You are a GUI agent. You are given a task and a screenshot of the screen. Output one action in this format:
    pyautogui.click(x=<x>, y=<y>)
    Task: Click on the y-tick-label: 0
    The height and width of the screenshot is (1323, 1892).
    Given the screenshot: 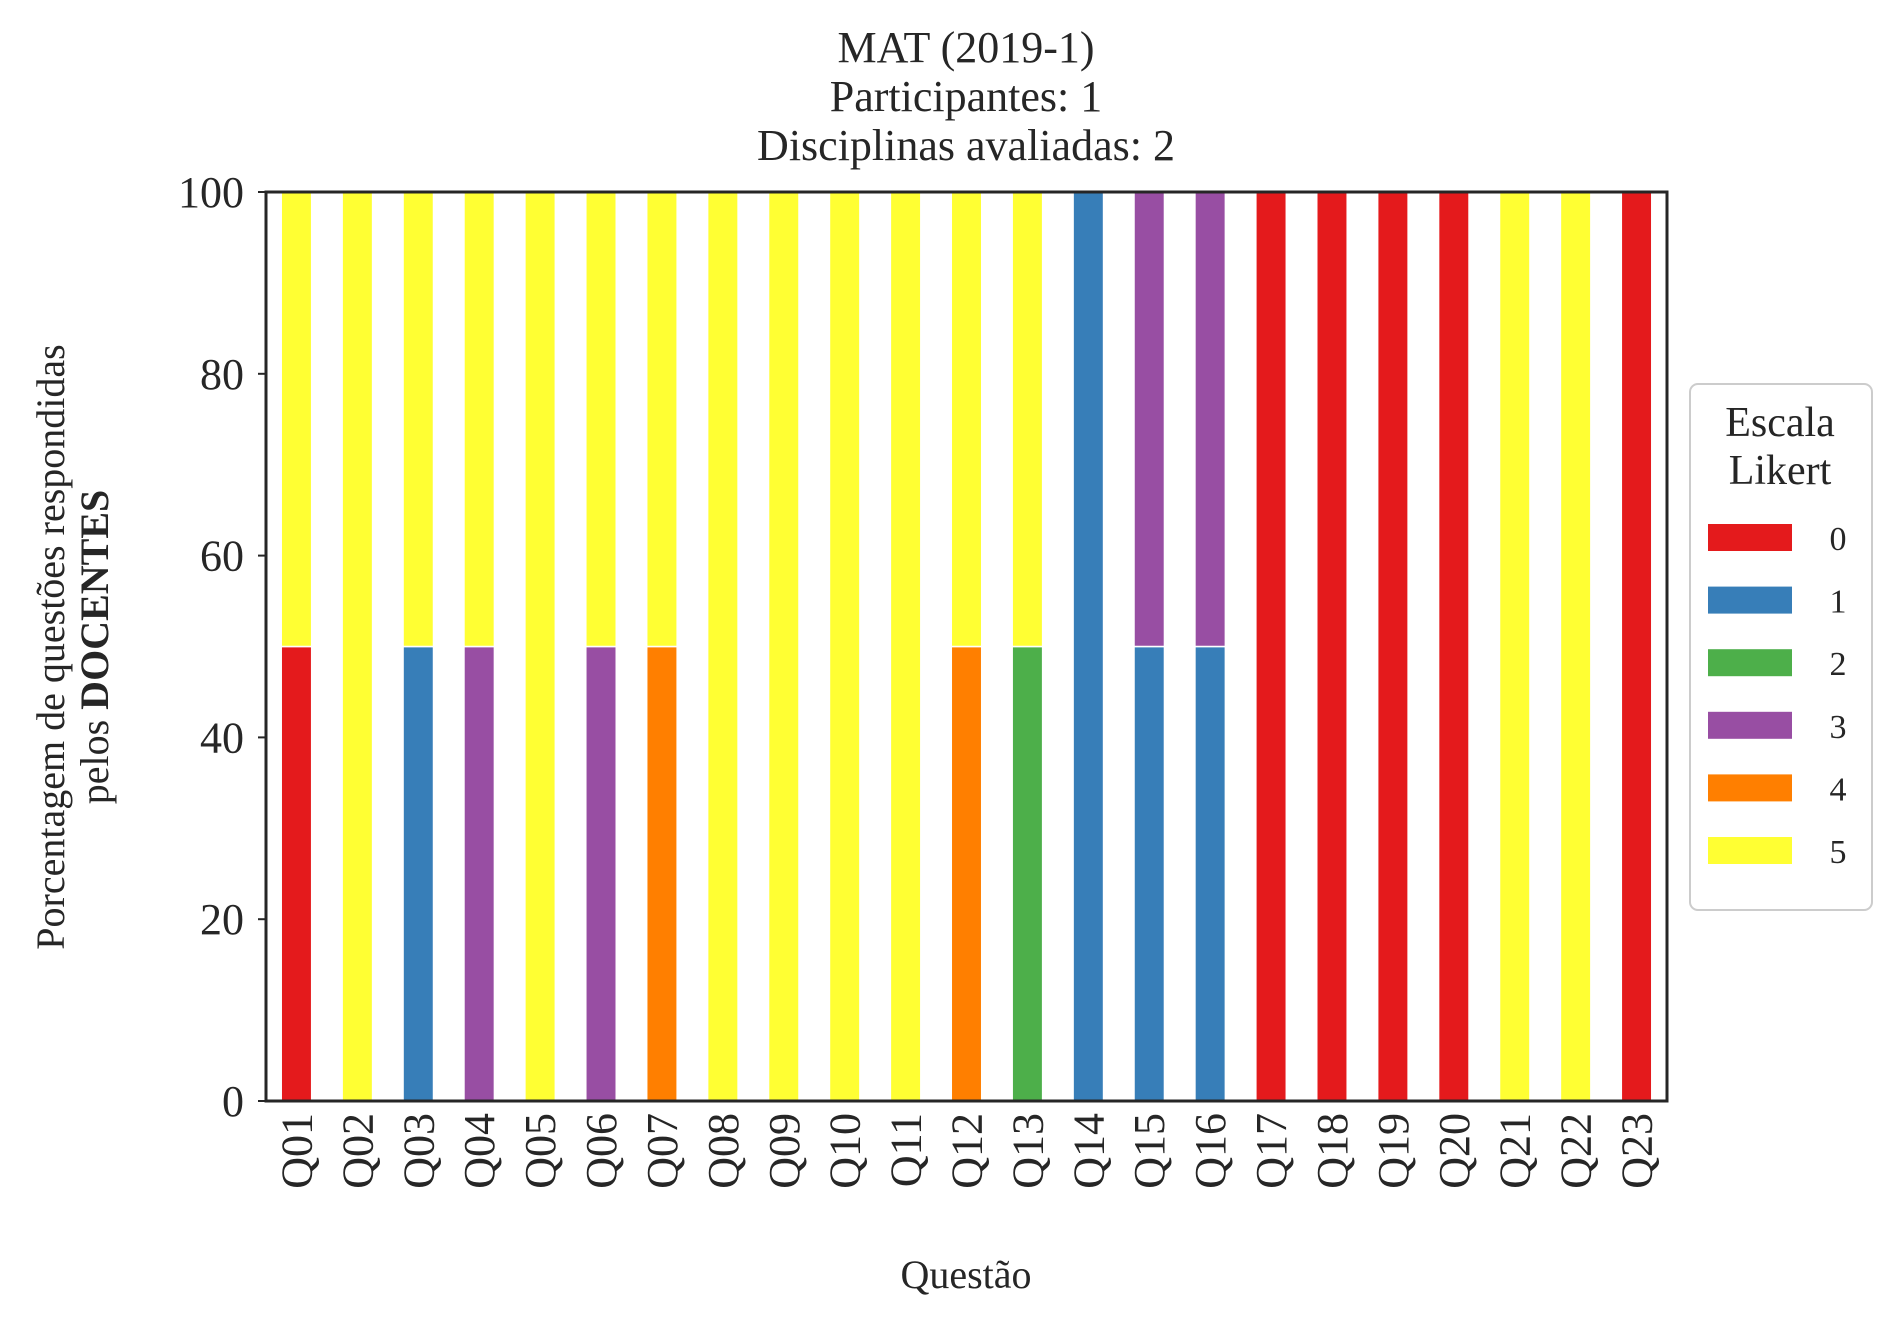 What is the action you would take?
    pyautogui.click(x=233, y=1101)
    